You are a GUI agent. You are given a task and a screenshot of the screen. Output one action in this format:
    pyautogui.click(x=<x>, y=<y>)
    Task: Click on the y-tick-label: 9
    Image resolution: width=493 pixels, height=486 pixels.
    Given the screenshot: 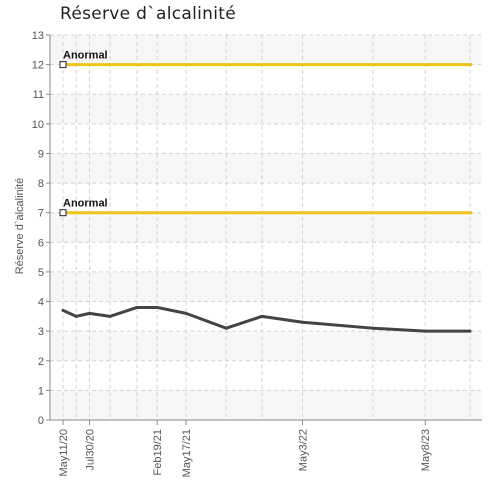 What is the action you would take?
    pyautogui.click(x=41, y=154)
    